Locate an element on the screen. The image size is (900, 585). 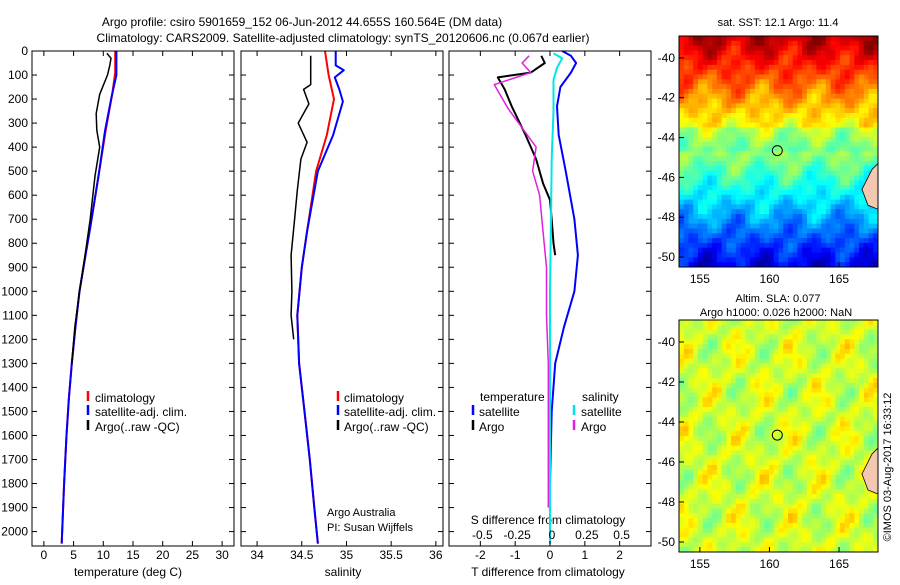
sla-lat-tick-label: -44 is located at coordinates (667, 422).